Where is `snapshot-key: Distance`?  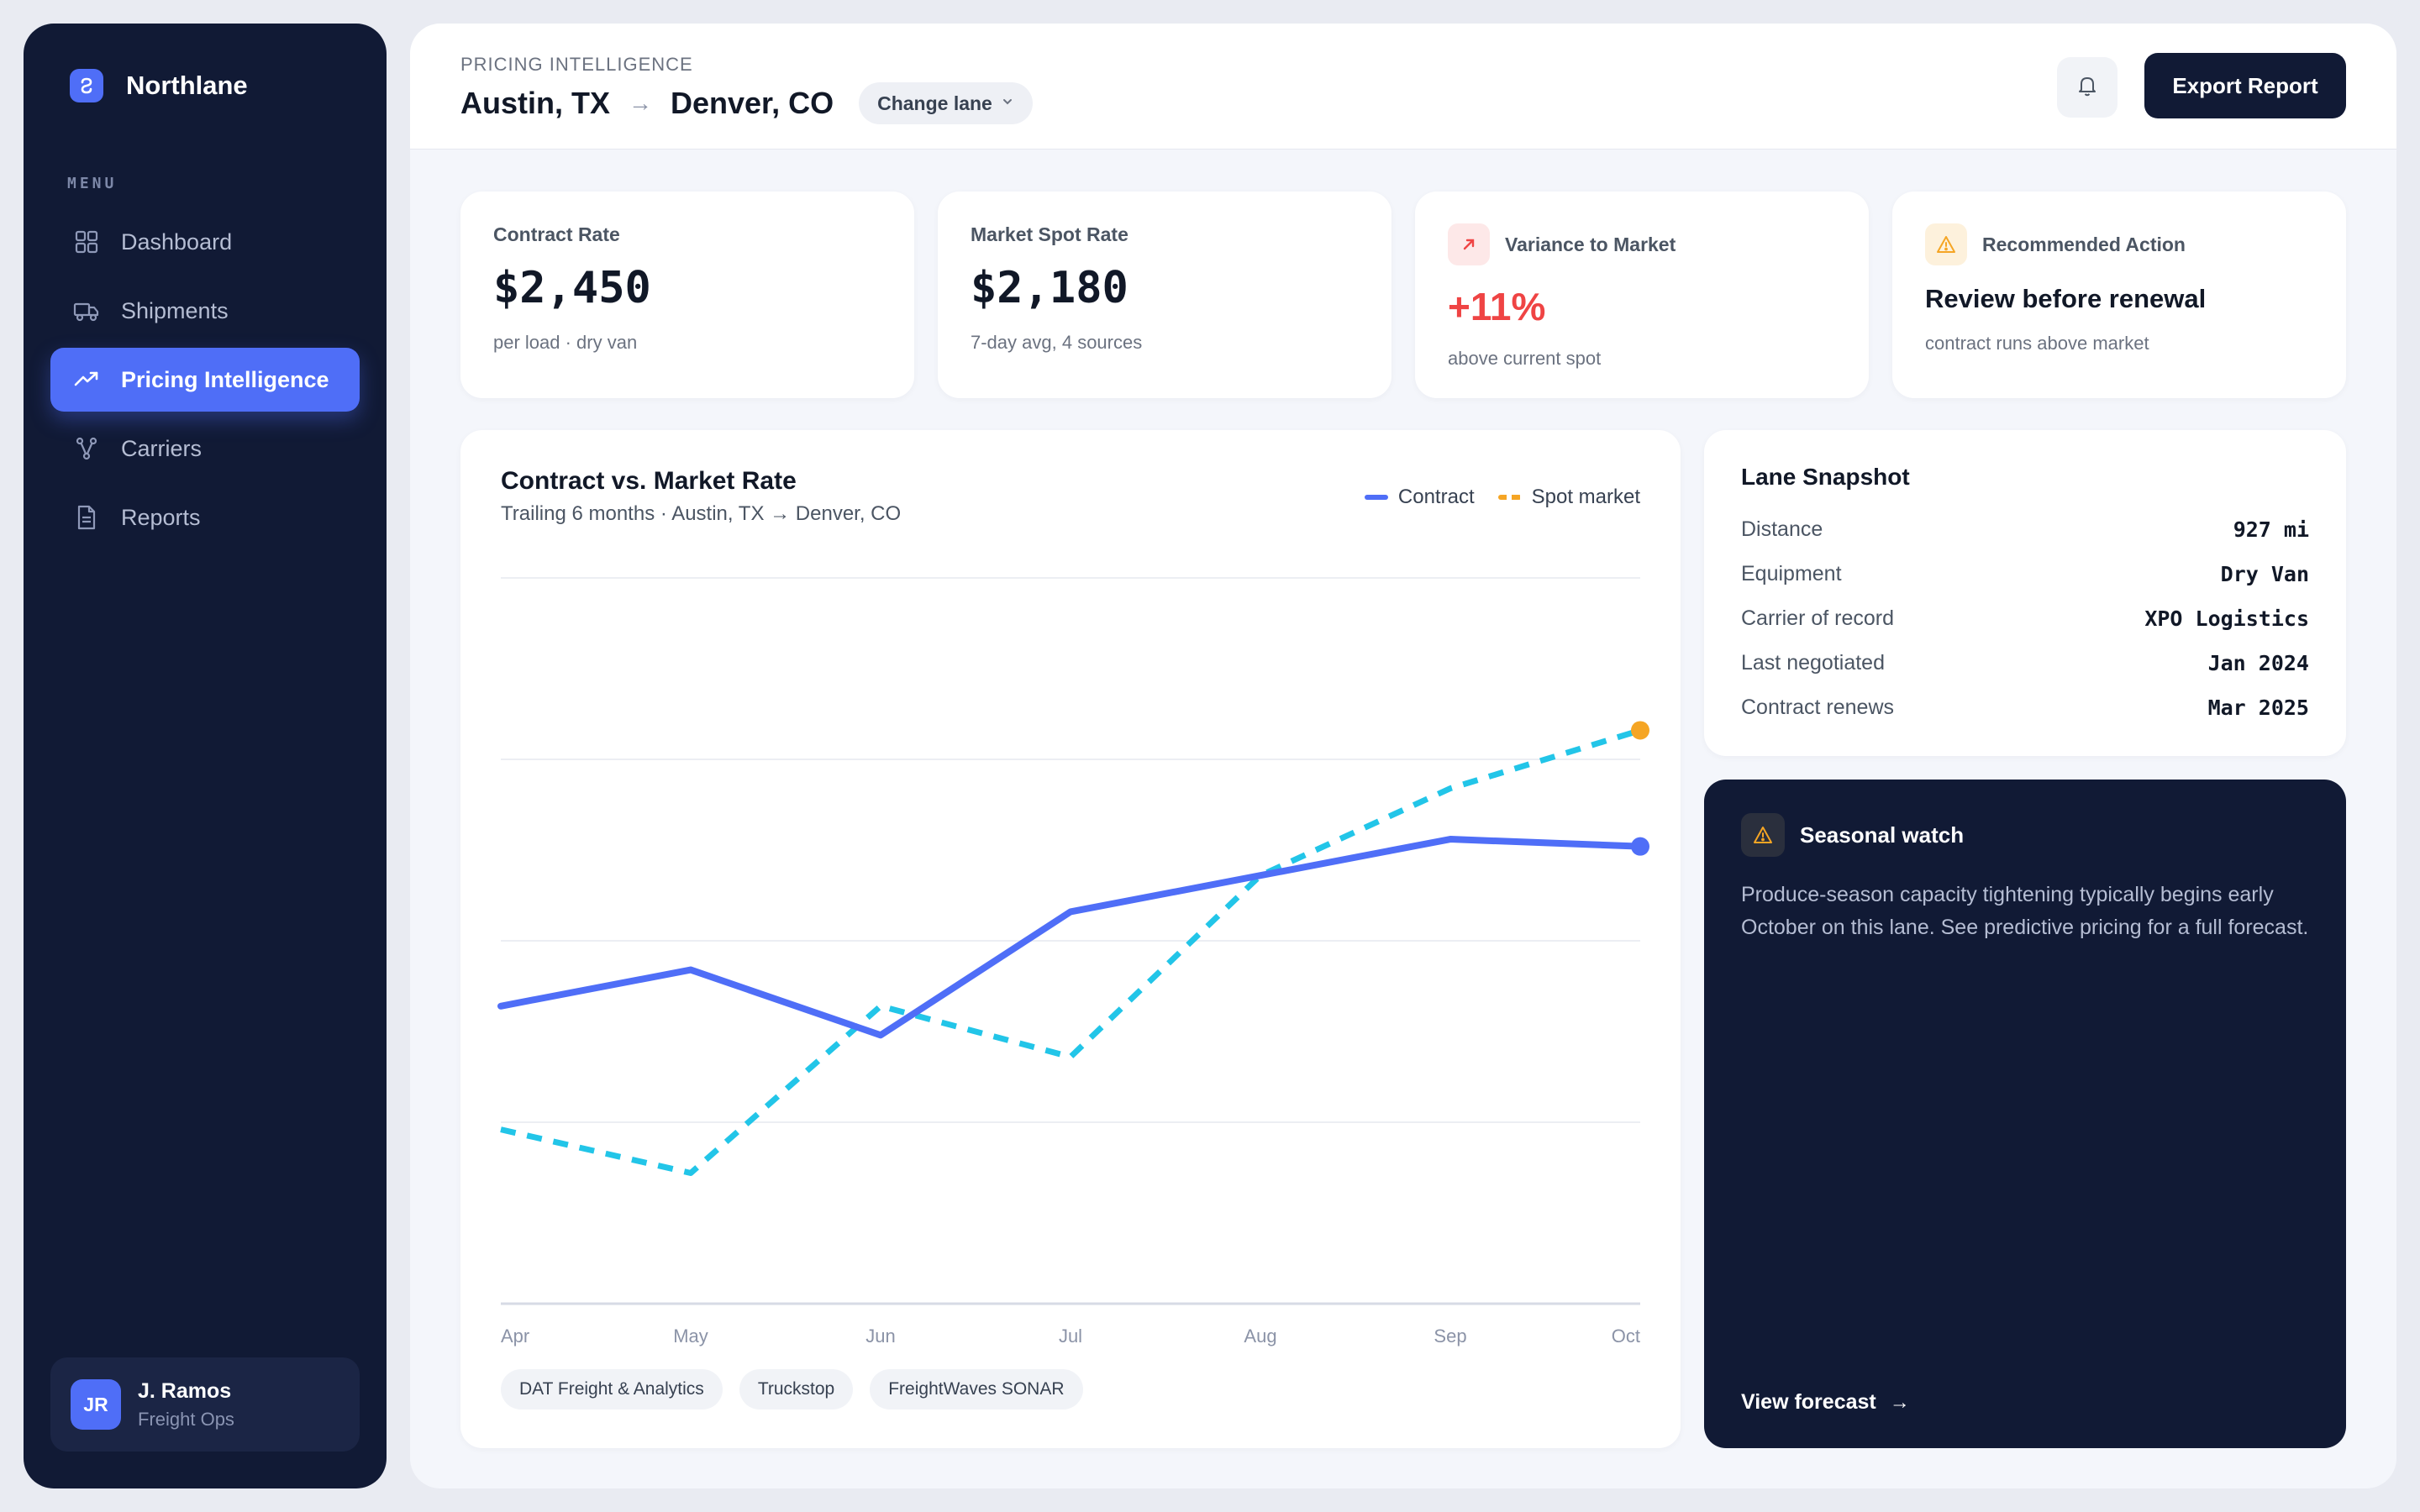
snapshot-key: Distance is located at coordinates (1782, 529).